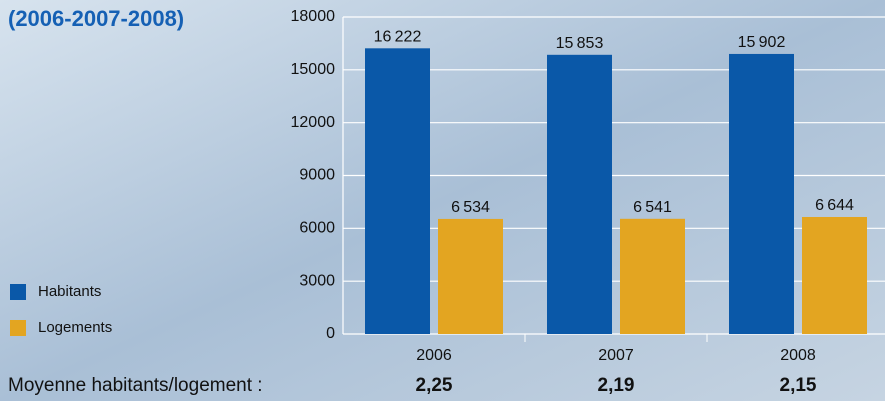 The image size is (885, 401). I want to click on value-label: 15 853, so click(580, 43).